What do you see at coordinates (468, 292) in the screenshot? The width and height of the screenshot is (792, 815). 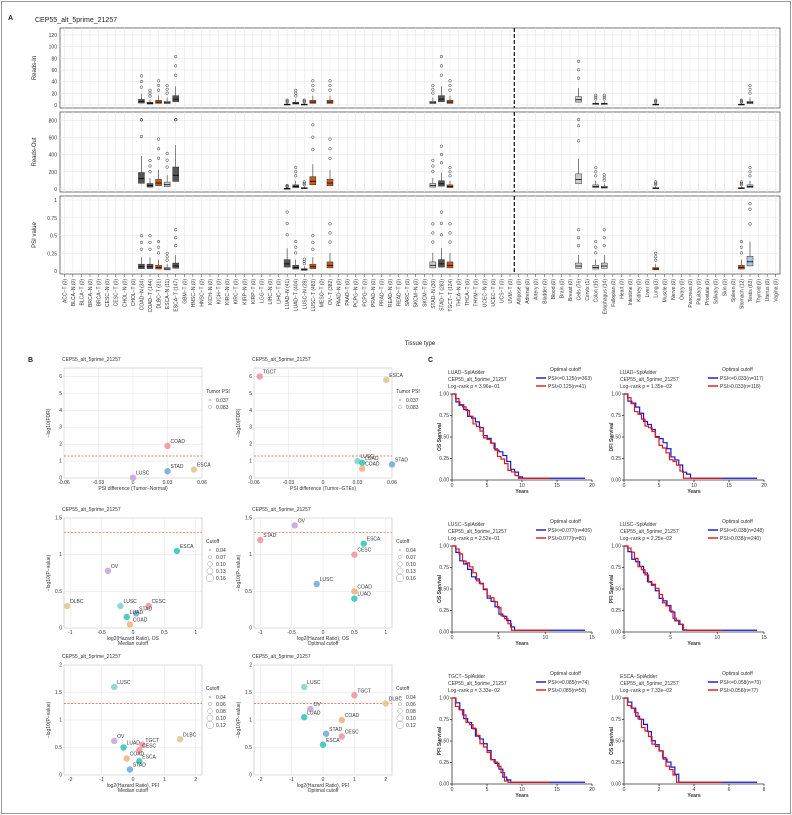 I see `x-tick-label: THCA−T (0)` at bounding box center [468, 292].